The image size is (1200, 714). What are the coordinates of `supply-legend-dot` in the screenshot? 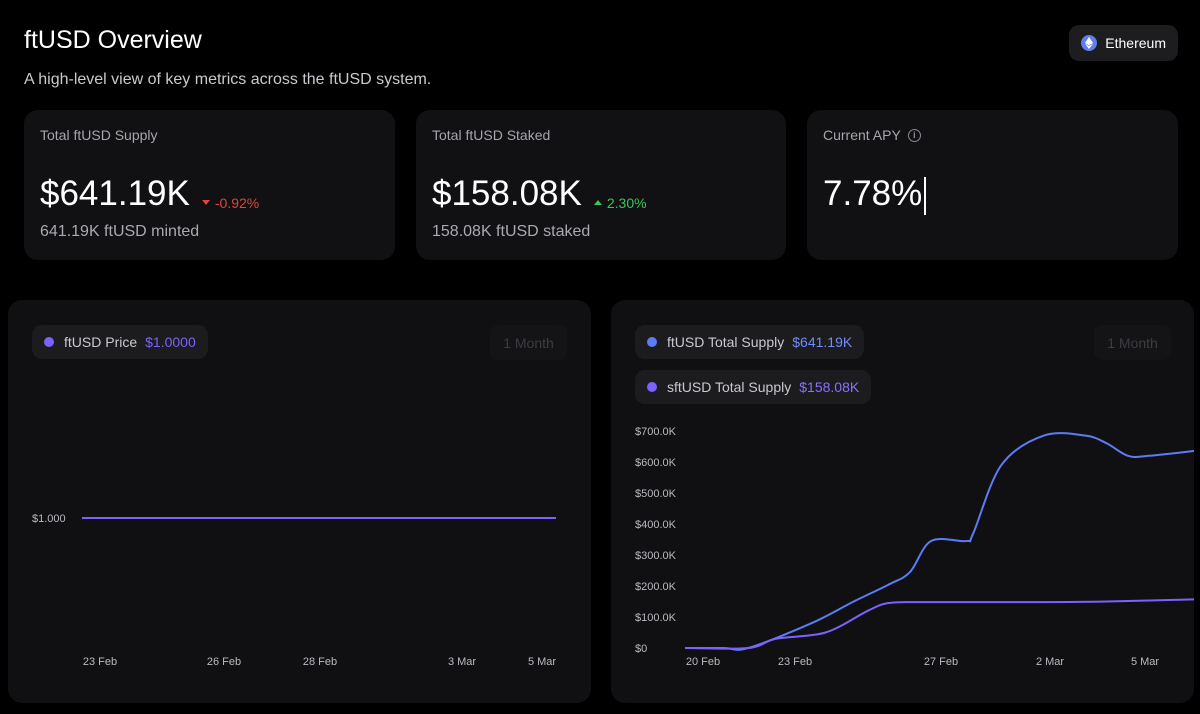 It's located at (652, 342).